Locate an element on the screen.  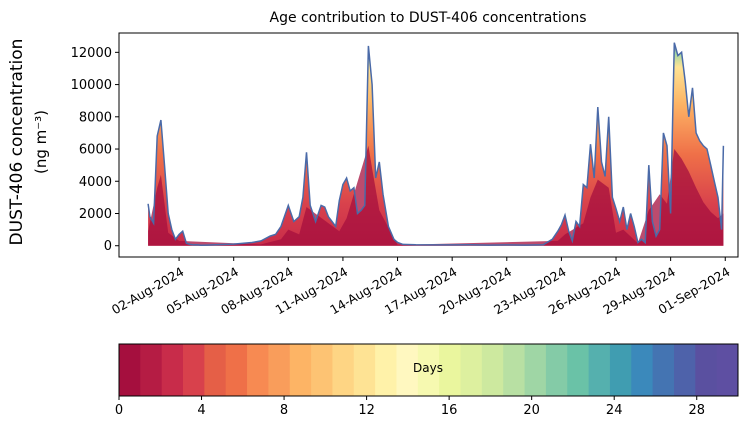
colorbar-tick-label: 0 is located at coordinates (119, 410).